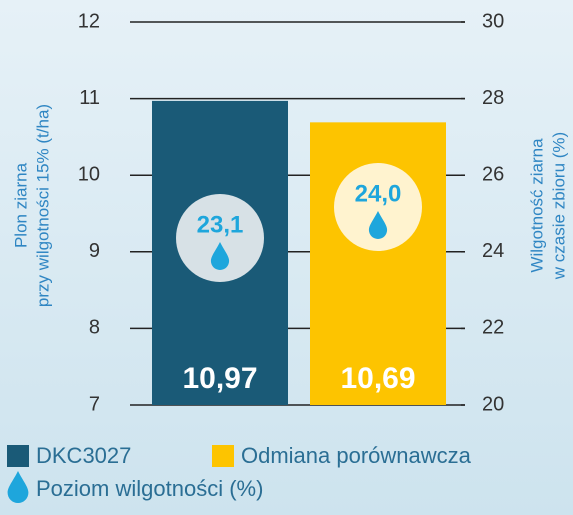  Describe the element at coordinates (356, 455) in the screenshot. I see `legend-label: Odmiana porównawcza` at that location.